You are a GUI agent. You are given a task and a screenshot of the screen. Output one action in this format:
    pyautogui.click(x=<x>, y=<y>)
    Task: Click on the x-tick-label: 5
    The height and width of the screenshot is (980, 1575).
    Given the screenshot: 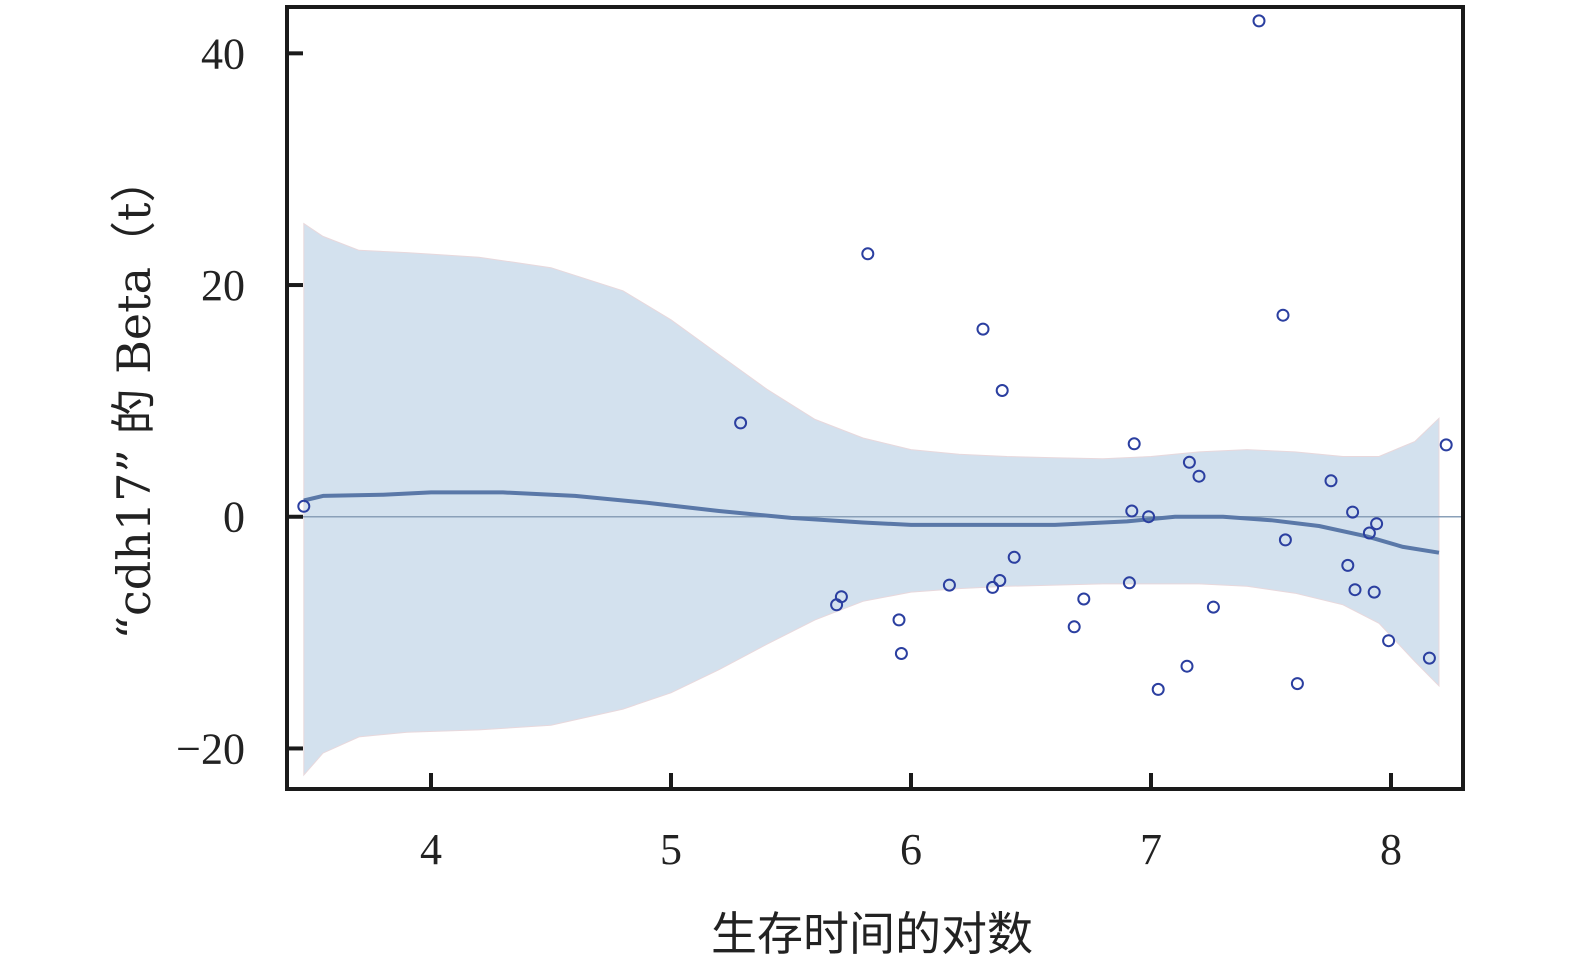 What is the action you would take?
    pyautogui.click(x=671, y=849)
    